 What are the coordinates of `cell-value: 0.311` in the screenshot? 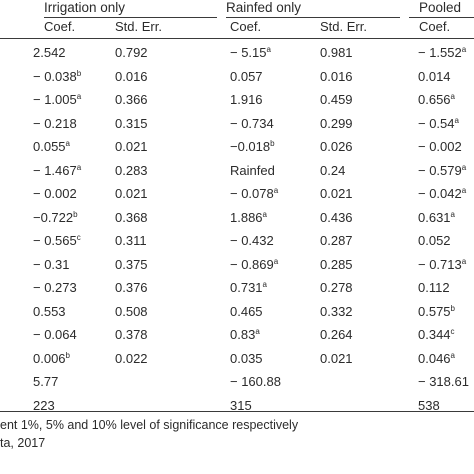 It's located at (131, 240).